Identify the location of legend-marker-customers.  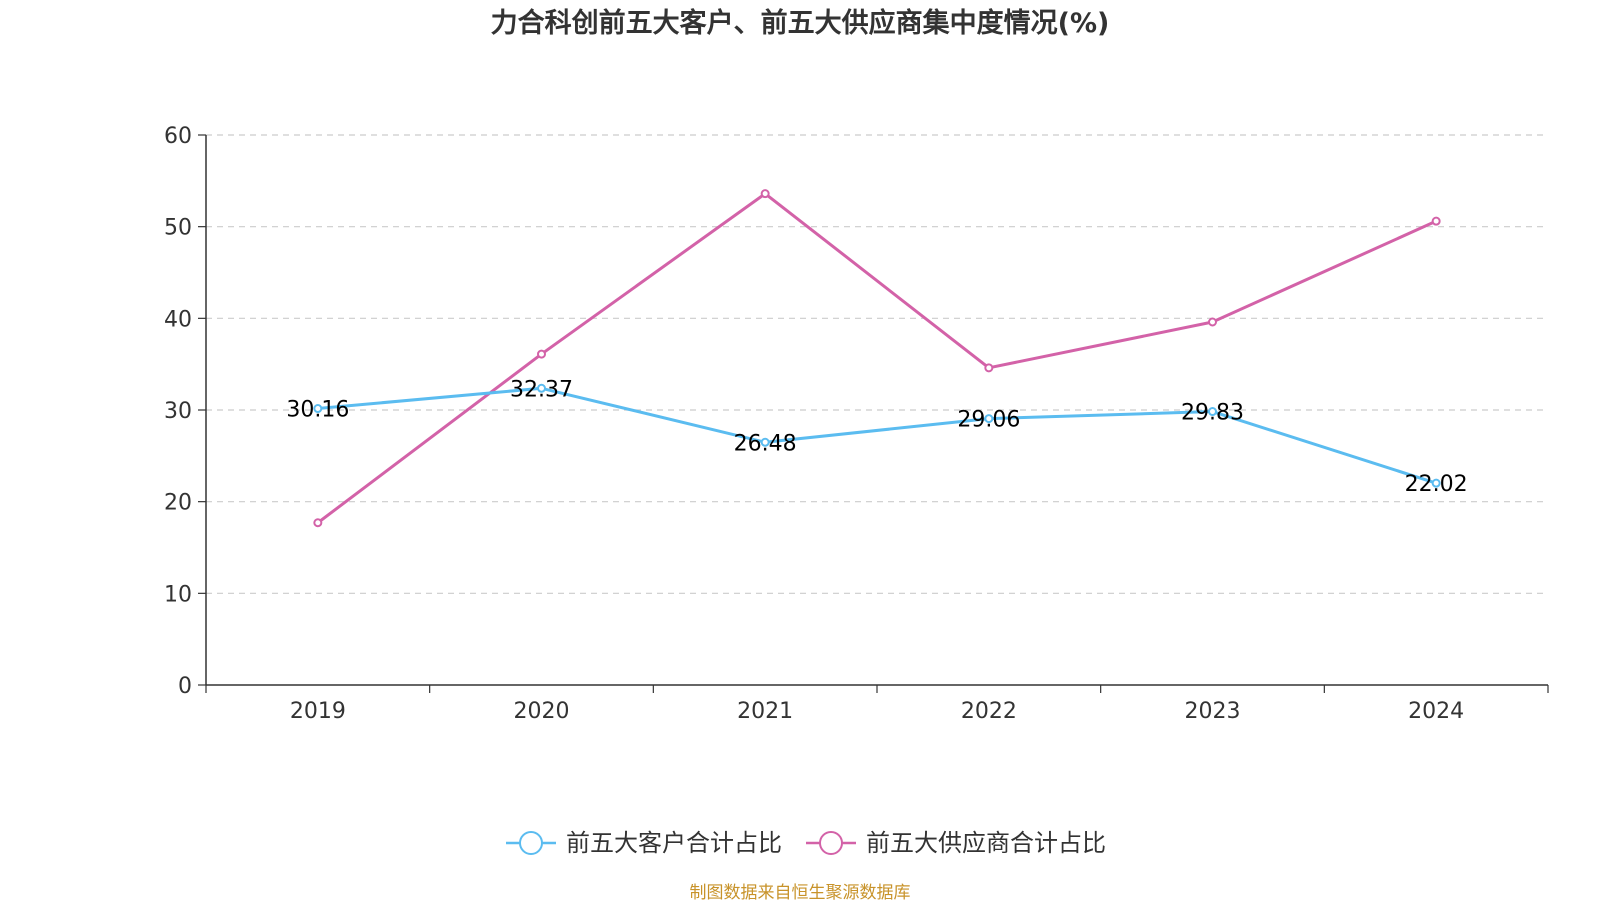
(531, 843).